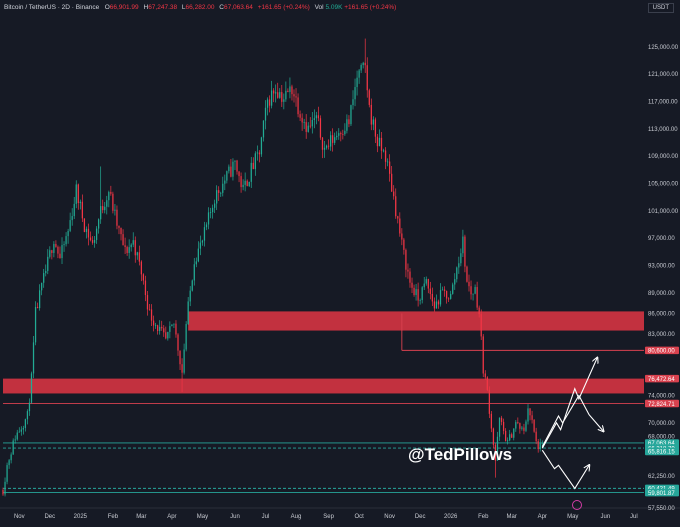 The image size is (680, 527). Describe the element at coordinates (266, 517) in the screenshot. I see `x-tick-label: Jul` at that location.